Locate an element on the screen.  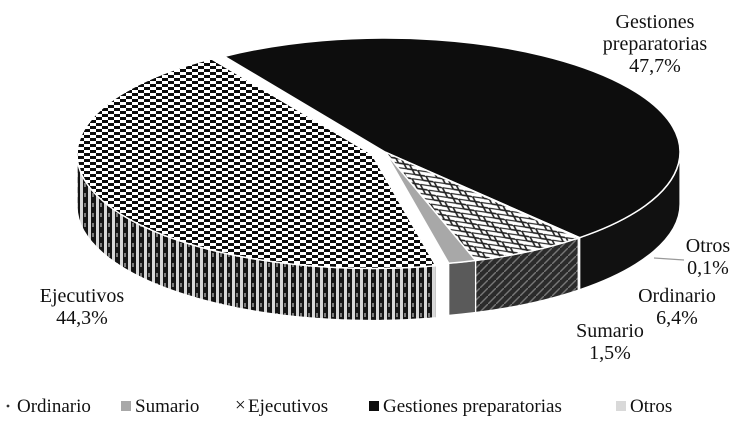
data-label-line: 0,1% is located at coordinates (708, 268).